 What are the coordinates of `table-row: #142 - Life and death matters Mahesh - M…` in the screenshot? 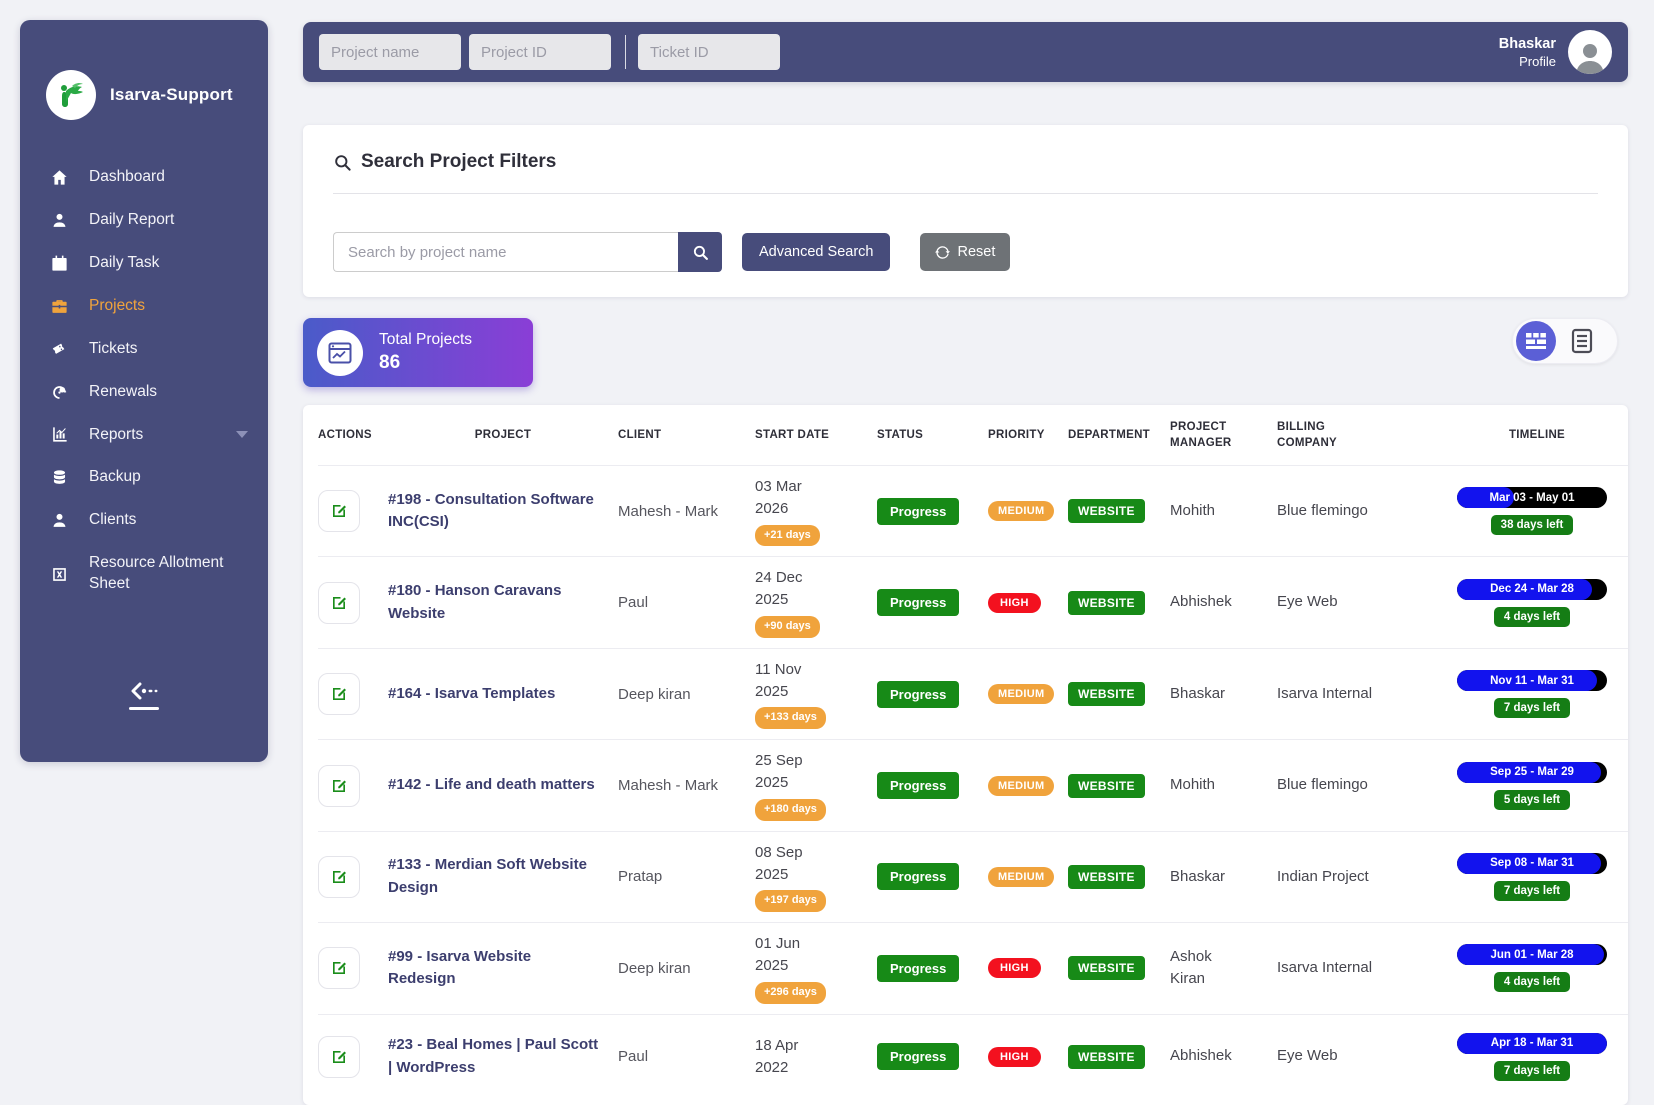 It's located at (973, 784).